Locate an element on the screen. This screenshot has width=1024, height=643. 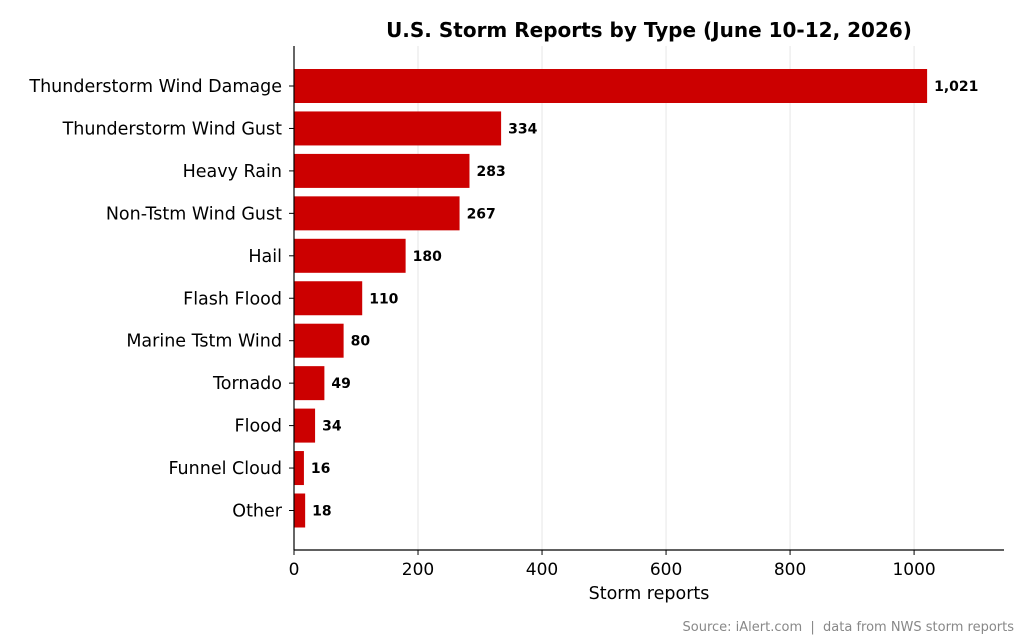
category-label: Tornado is located at coordinates (247, 384).